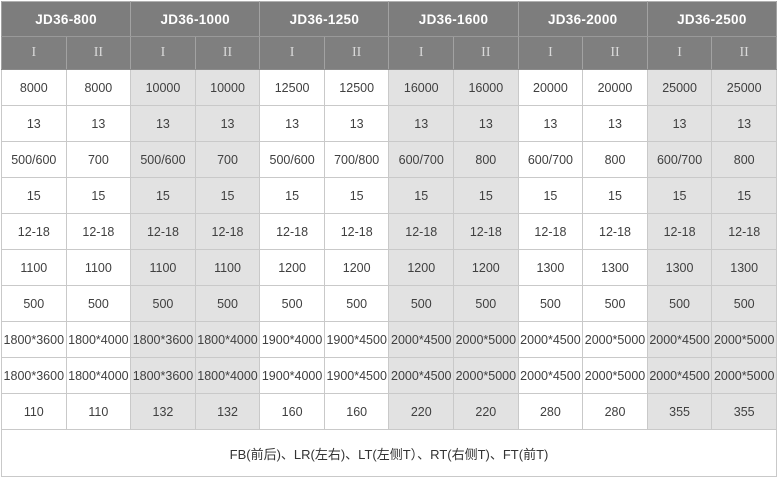 Image resolution: width=778 pixels, height=477 pixels. What do you see at coordinates (98, 411) in the screenshot?
I see `table-cell: 110` at bounding box center [98, 411].